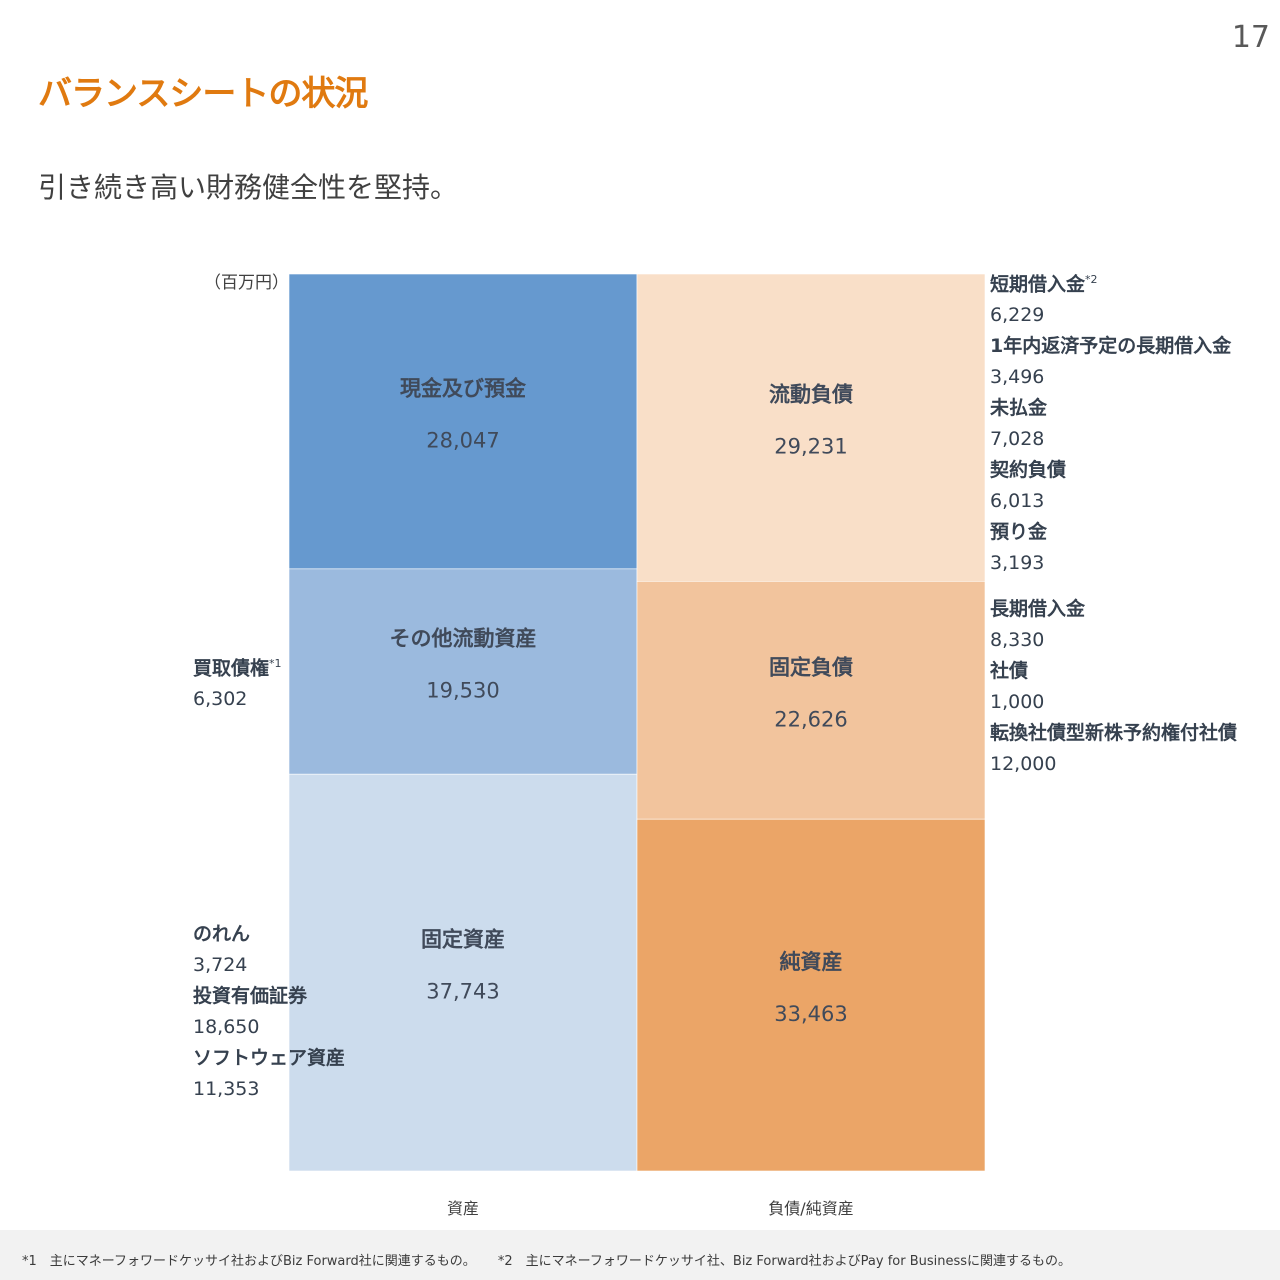 The height and width of the screenshot is (1280, 1280). What do you see at coordinates (1019, 532) in the screenshot?
I see `right-current-liabilities-label-4: 預り金` at bounding box center [1019, 532].